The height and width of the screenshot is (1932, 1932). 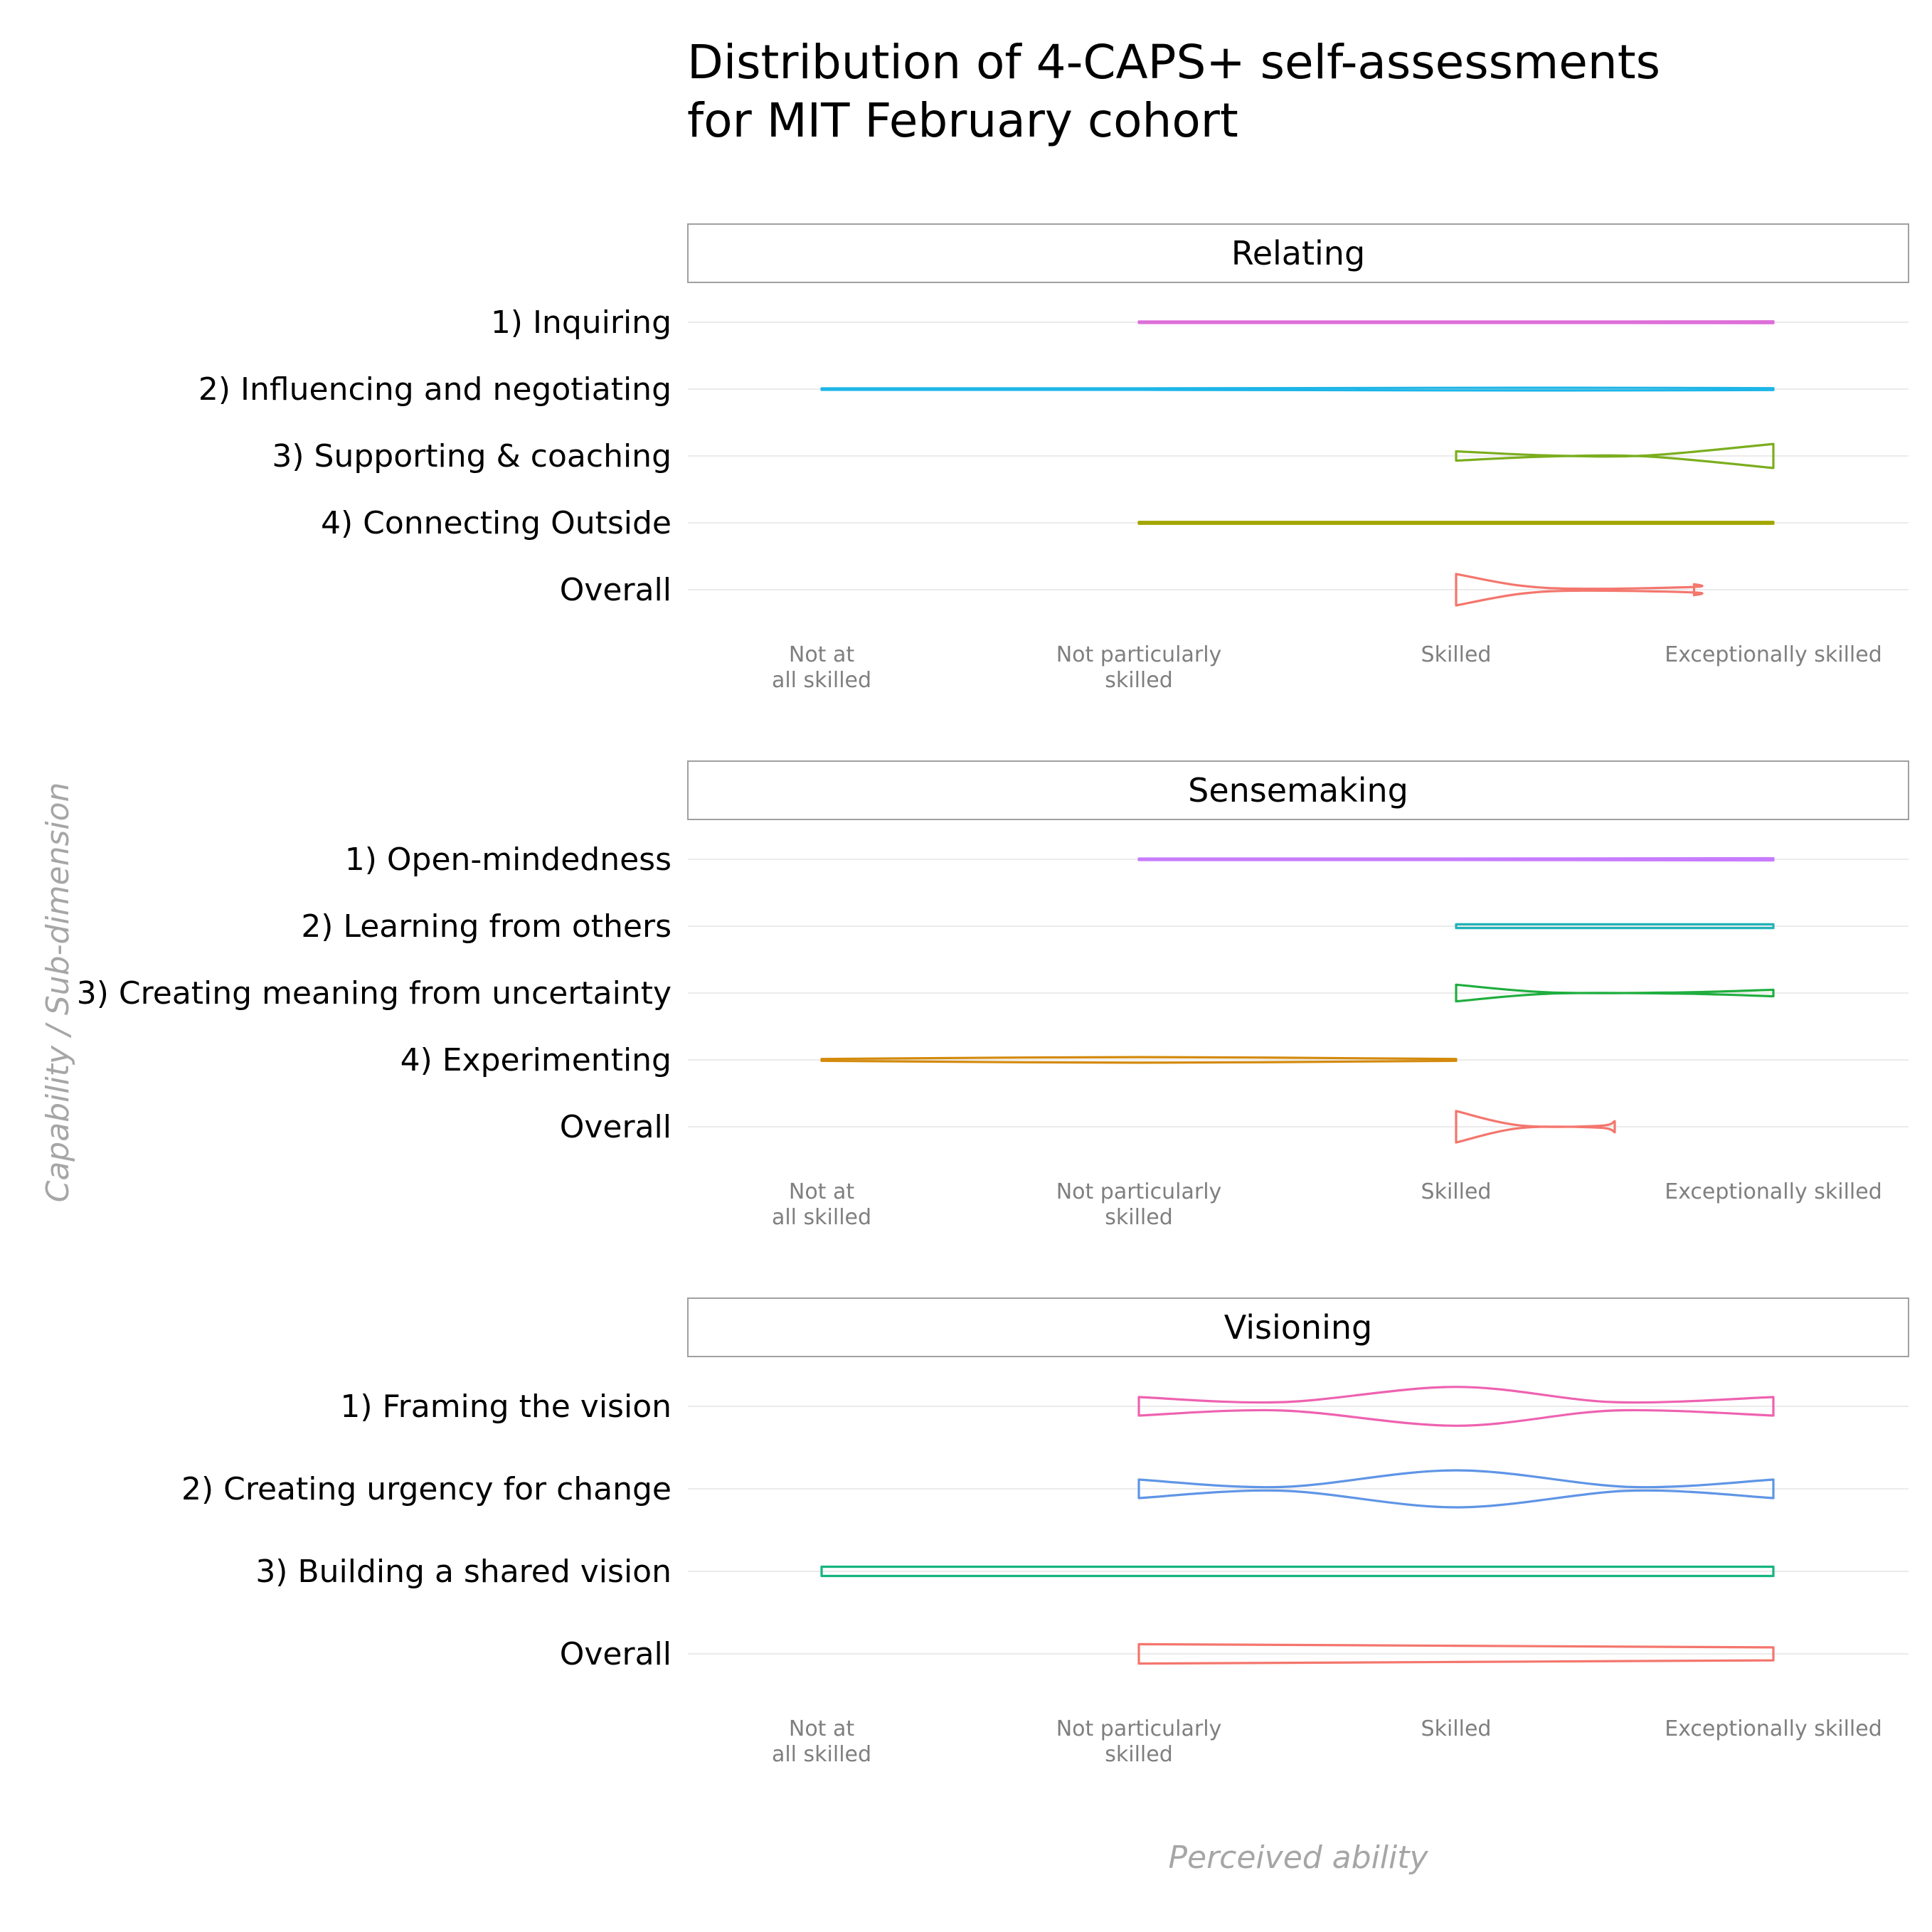 What do you see at coordinates (1456, 523) in the screenshot?
I see `violin-4-connecting-outside` at bounding box center [1456, 523].